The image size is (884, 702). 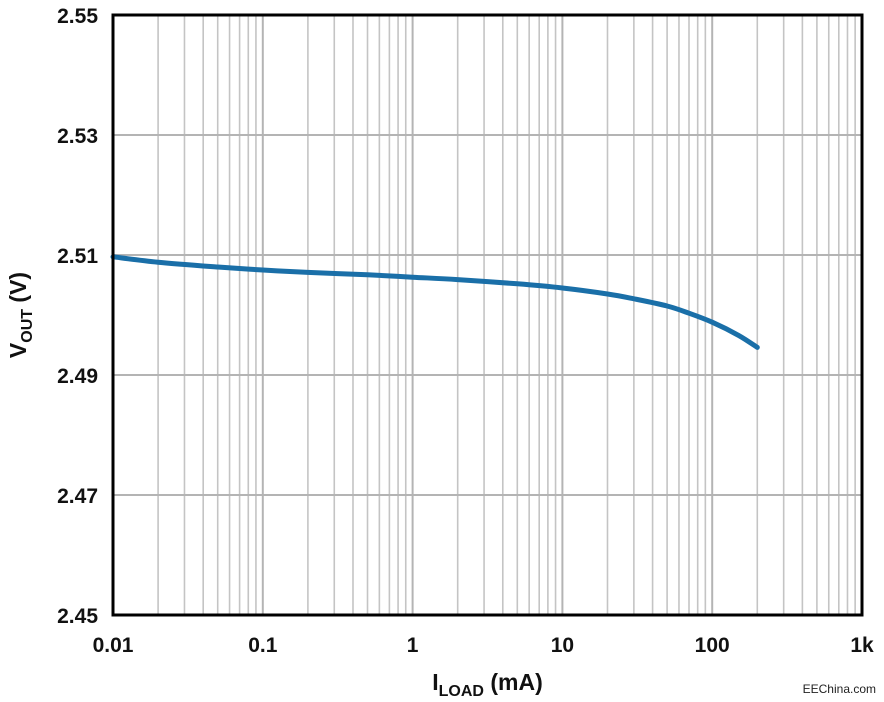 I want to click on watermark: EEChina.com, so click(x=839, y=689).